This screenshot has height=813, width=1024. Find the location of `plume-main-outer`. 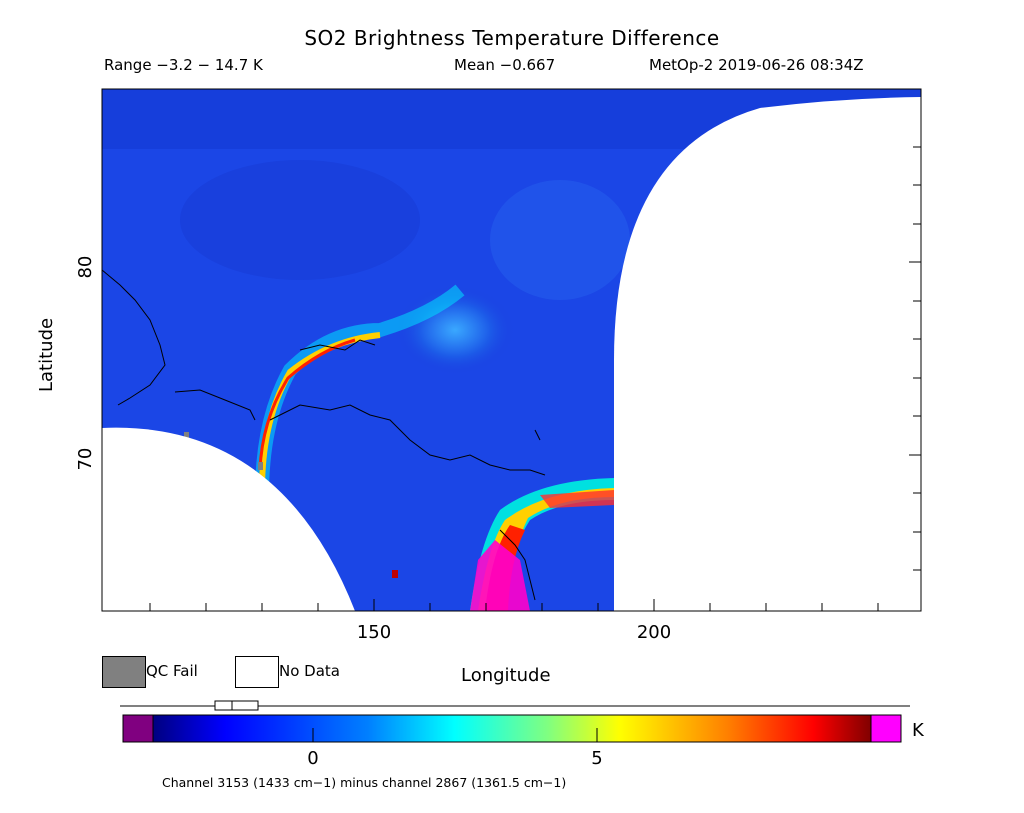

plume-main-outer is located at coordinates (542, 544).